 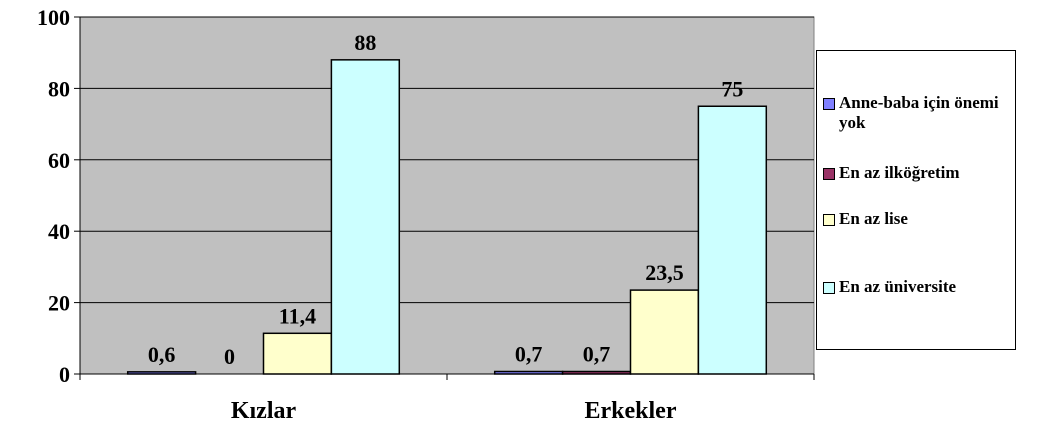 I want to click on data-label: 88, so click(x=365, y=42).